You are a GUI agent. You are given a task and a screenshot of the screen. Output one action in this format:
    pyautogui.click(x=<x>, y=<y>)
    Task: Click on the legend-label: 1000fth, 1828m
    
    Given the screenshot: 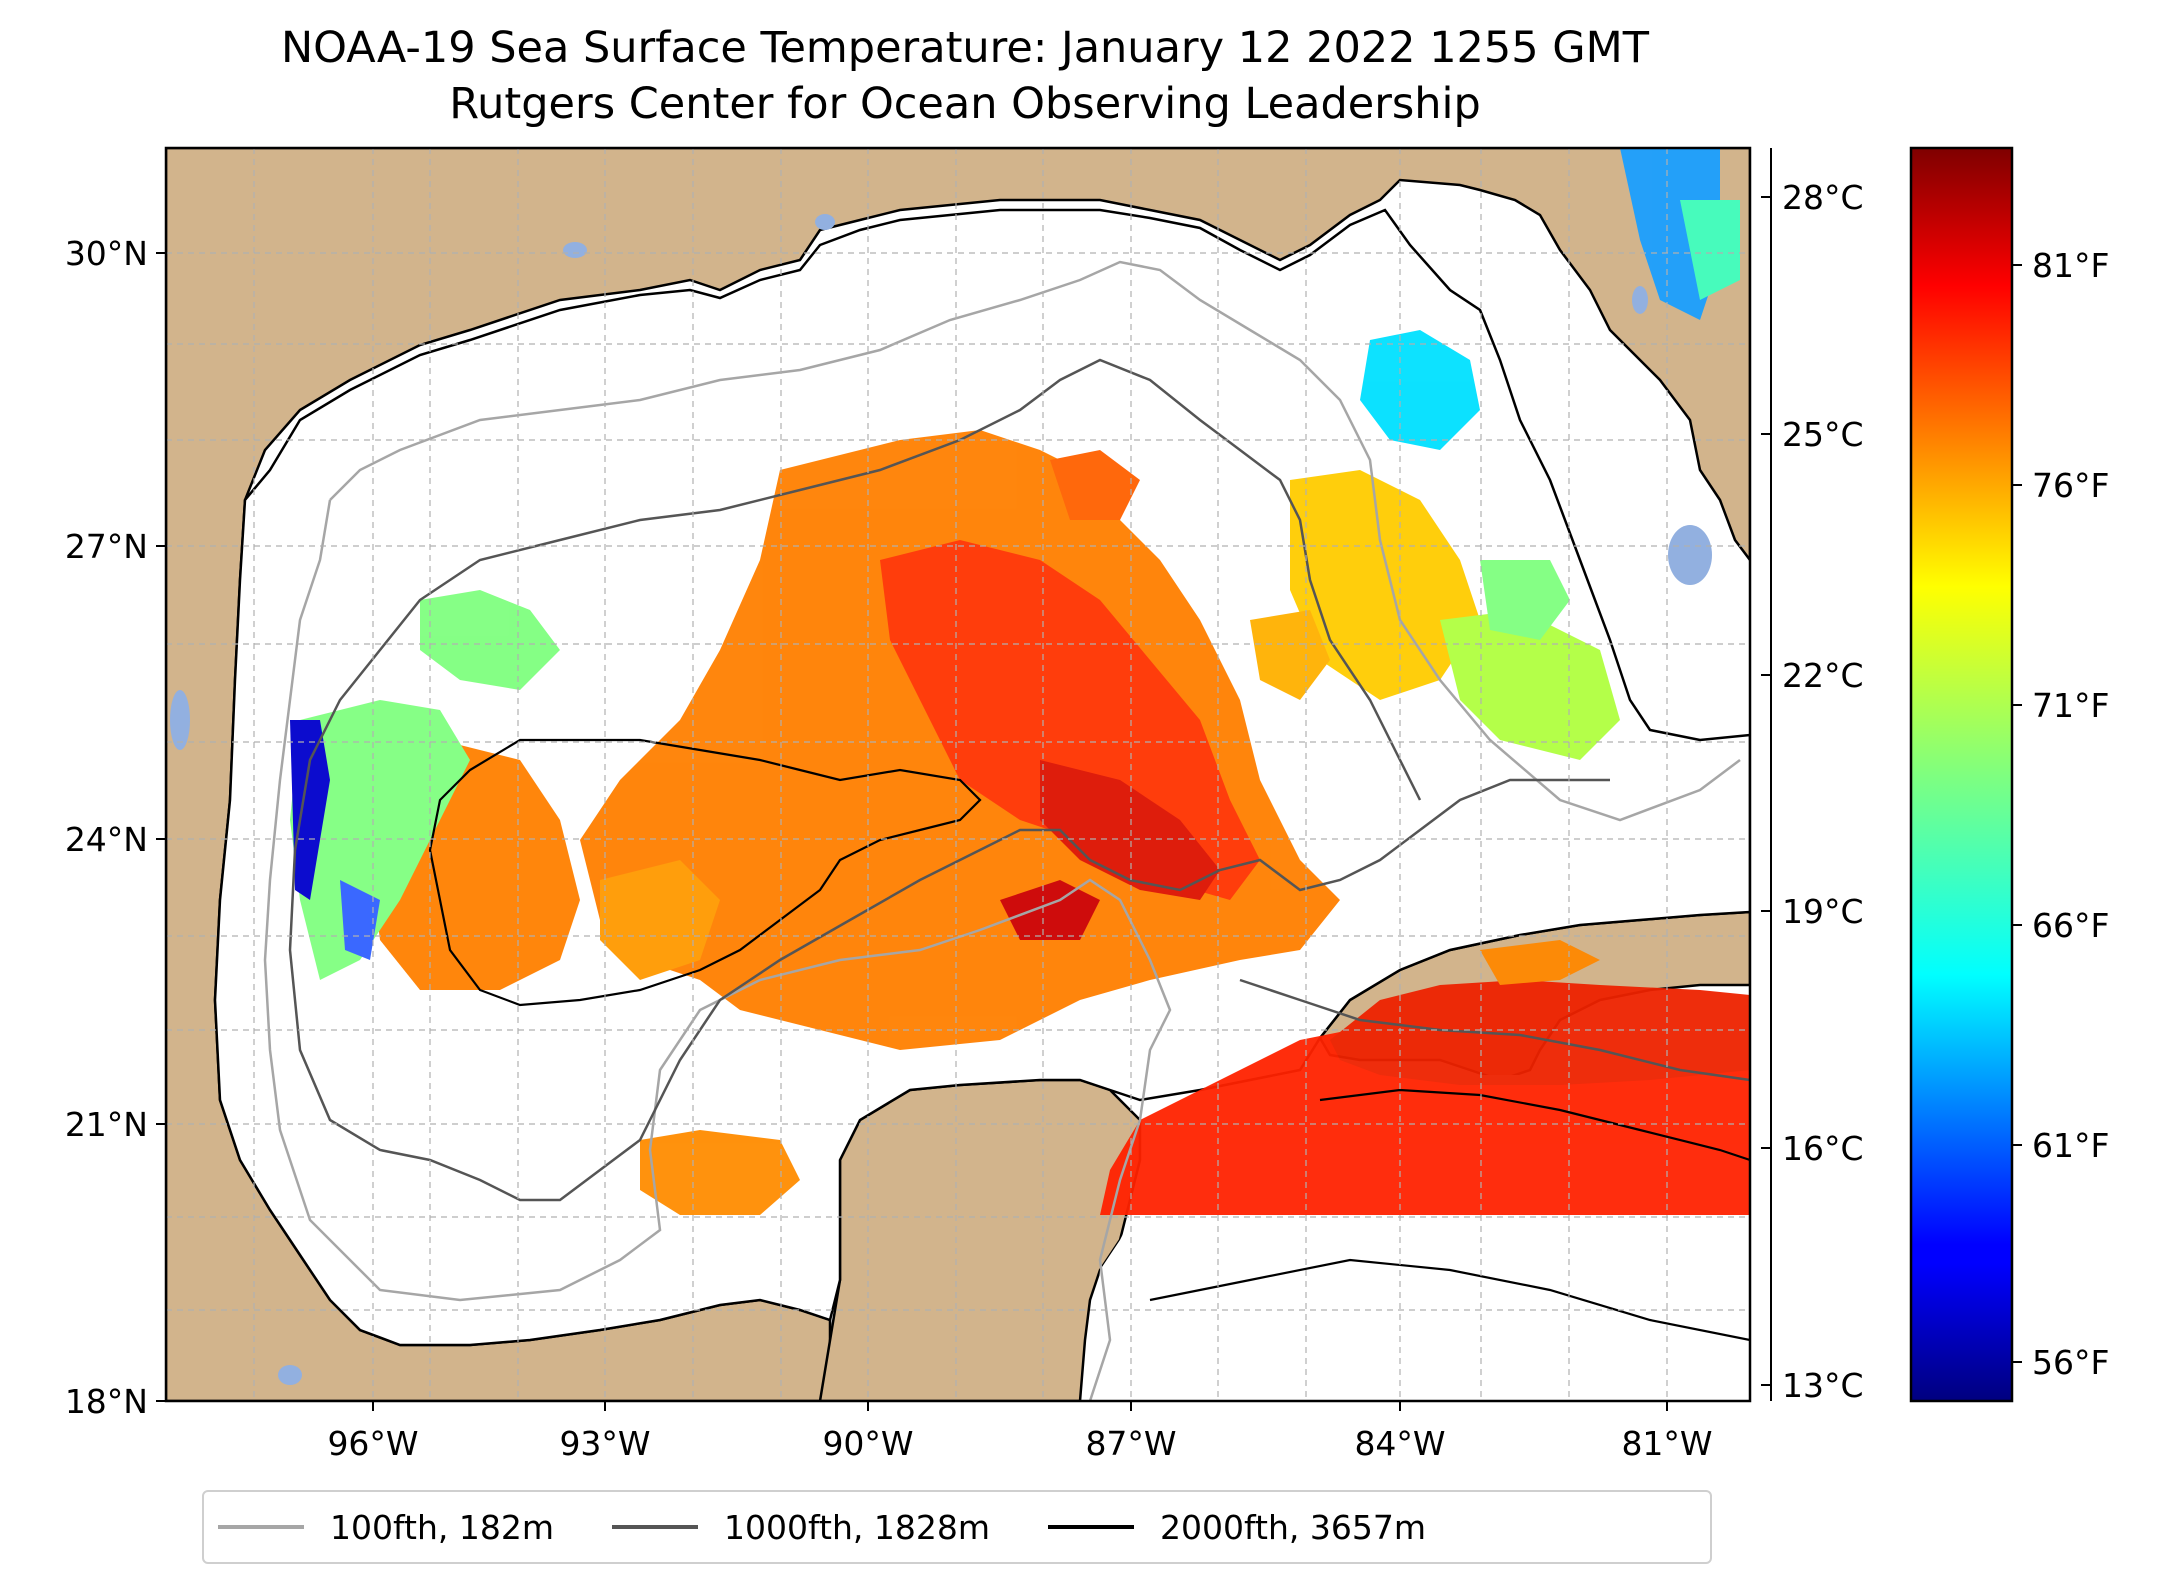 What is the action you would take?
    pyautogui.click(x=857, y=1527)
    